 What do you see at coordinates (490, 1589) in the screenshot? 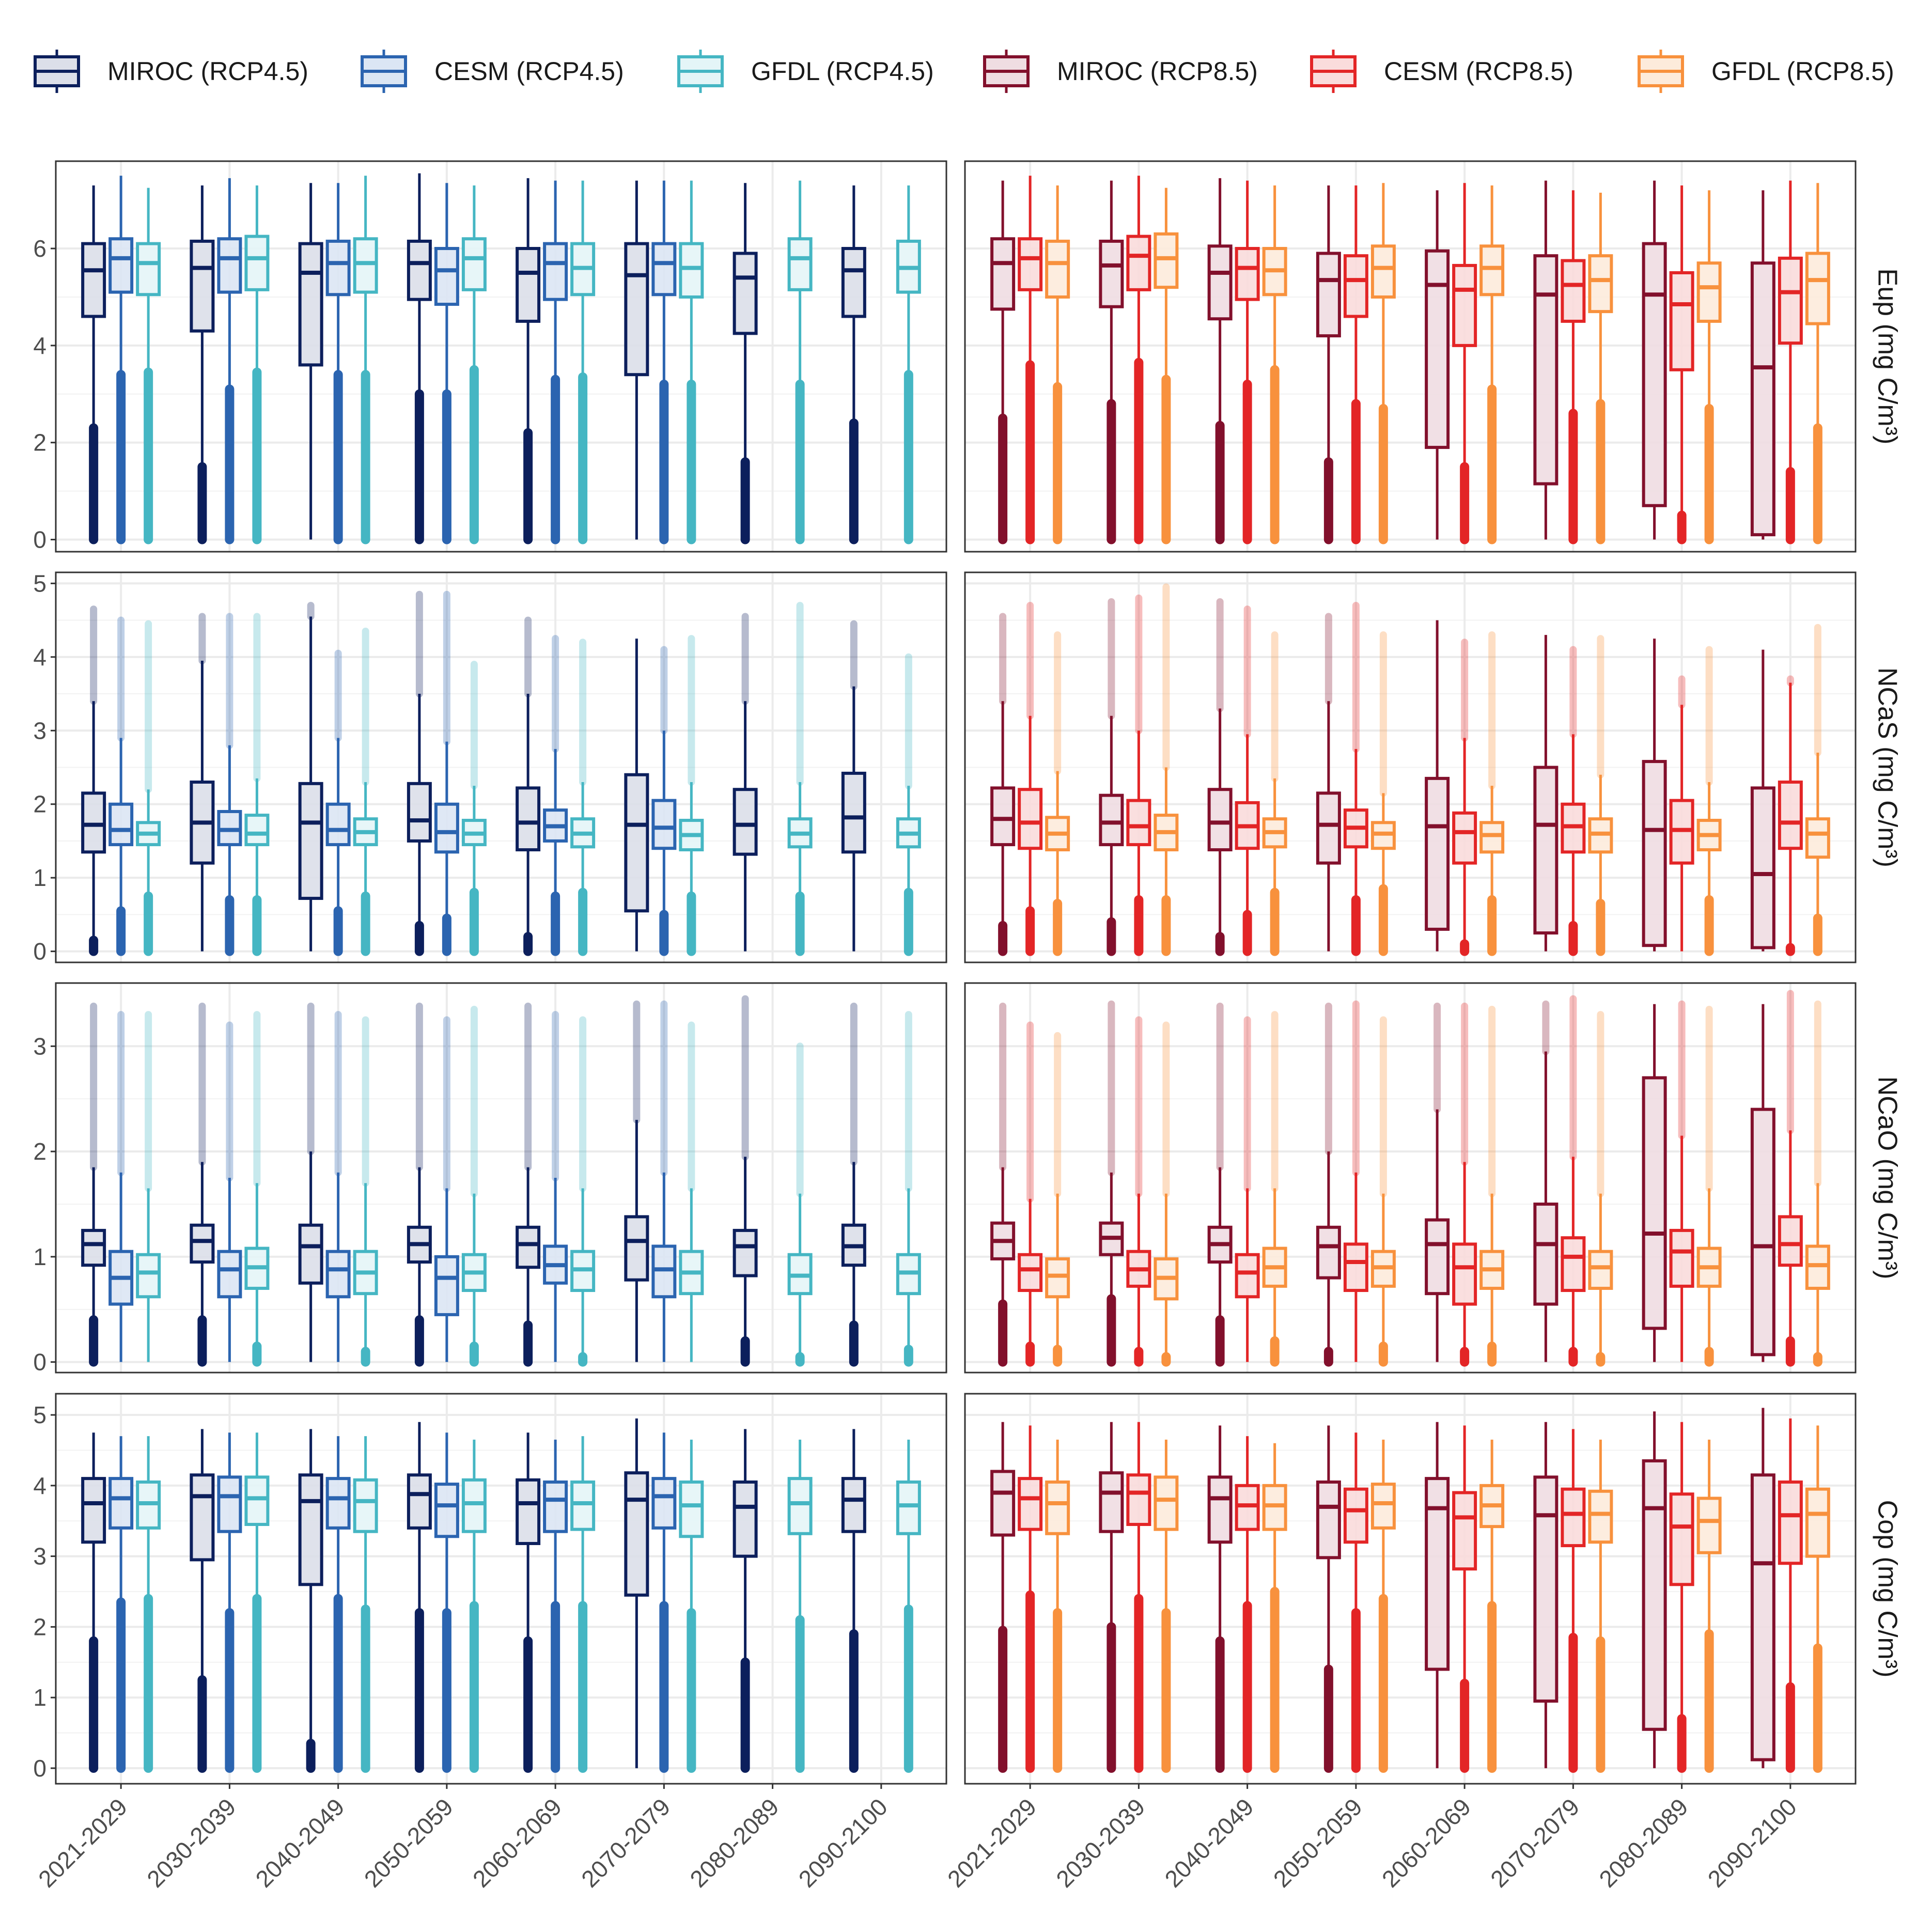
I see `panel-3-0: 0 1 2 3 4 5` at bounding box center [490, 1589].